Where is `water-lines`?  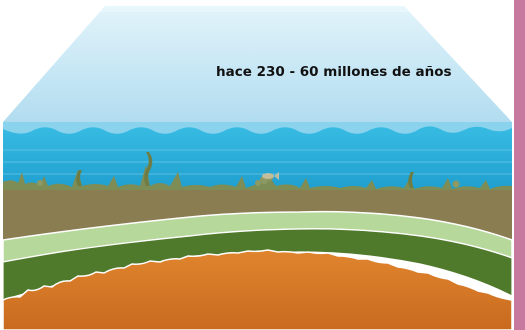 water-lines is located at coordinates (257, 162).